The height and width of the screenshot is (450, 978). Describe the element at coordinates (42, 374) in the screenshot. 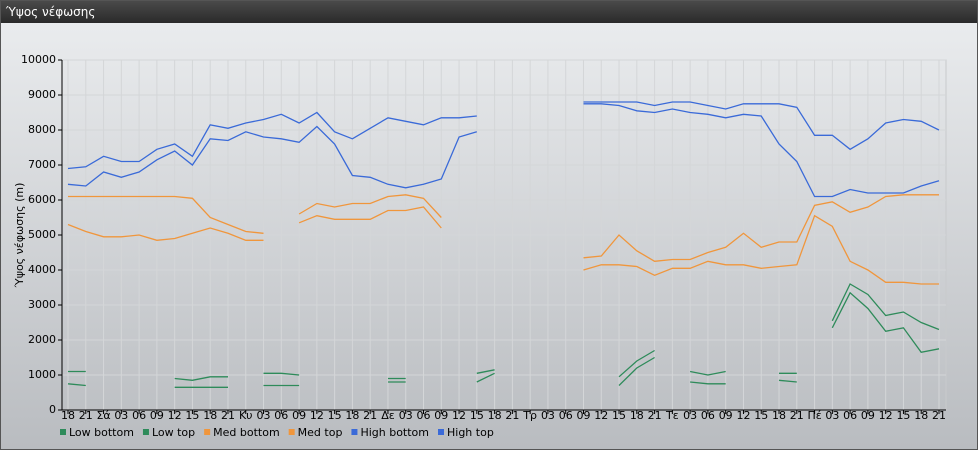

I see `y-tick-label: 1000` at that location.